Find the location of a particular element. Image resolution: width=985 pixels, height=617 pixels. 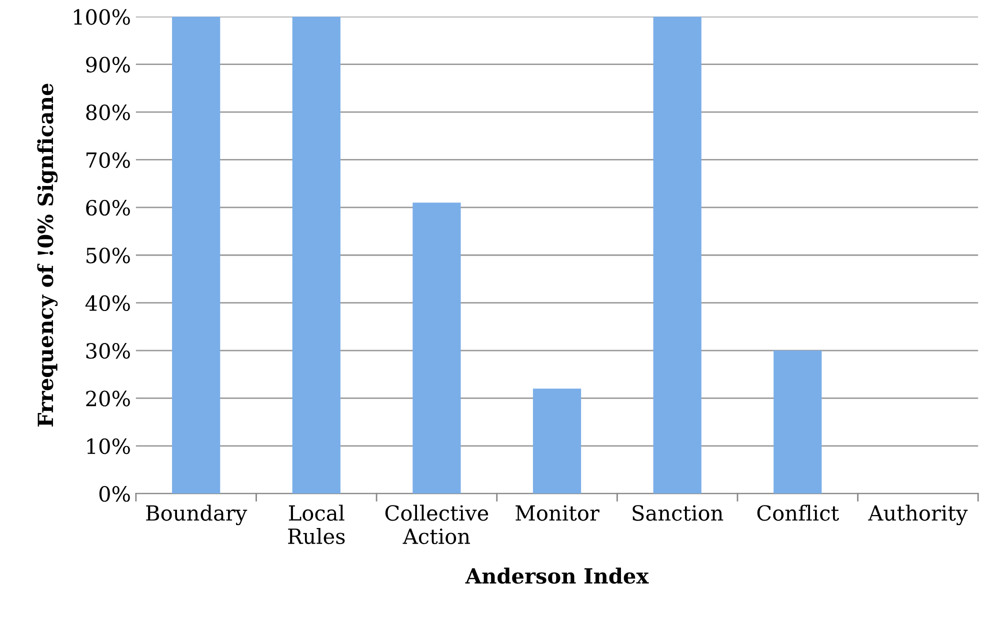

y-tick-label: 20% is located at coordinates (108, 398).